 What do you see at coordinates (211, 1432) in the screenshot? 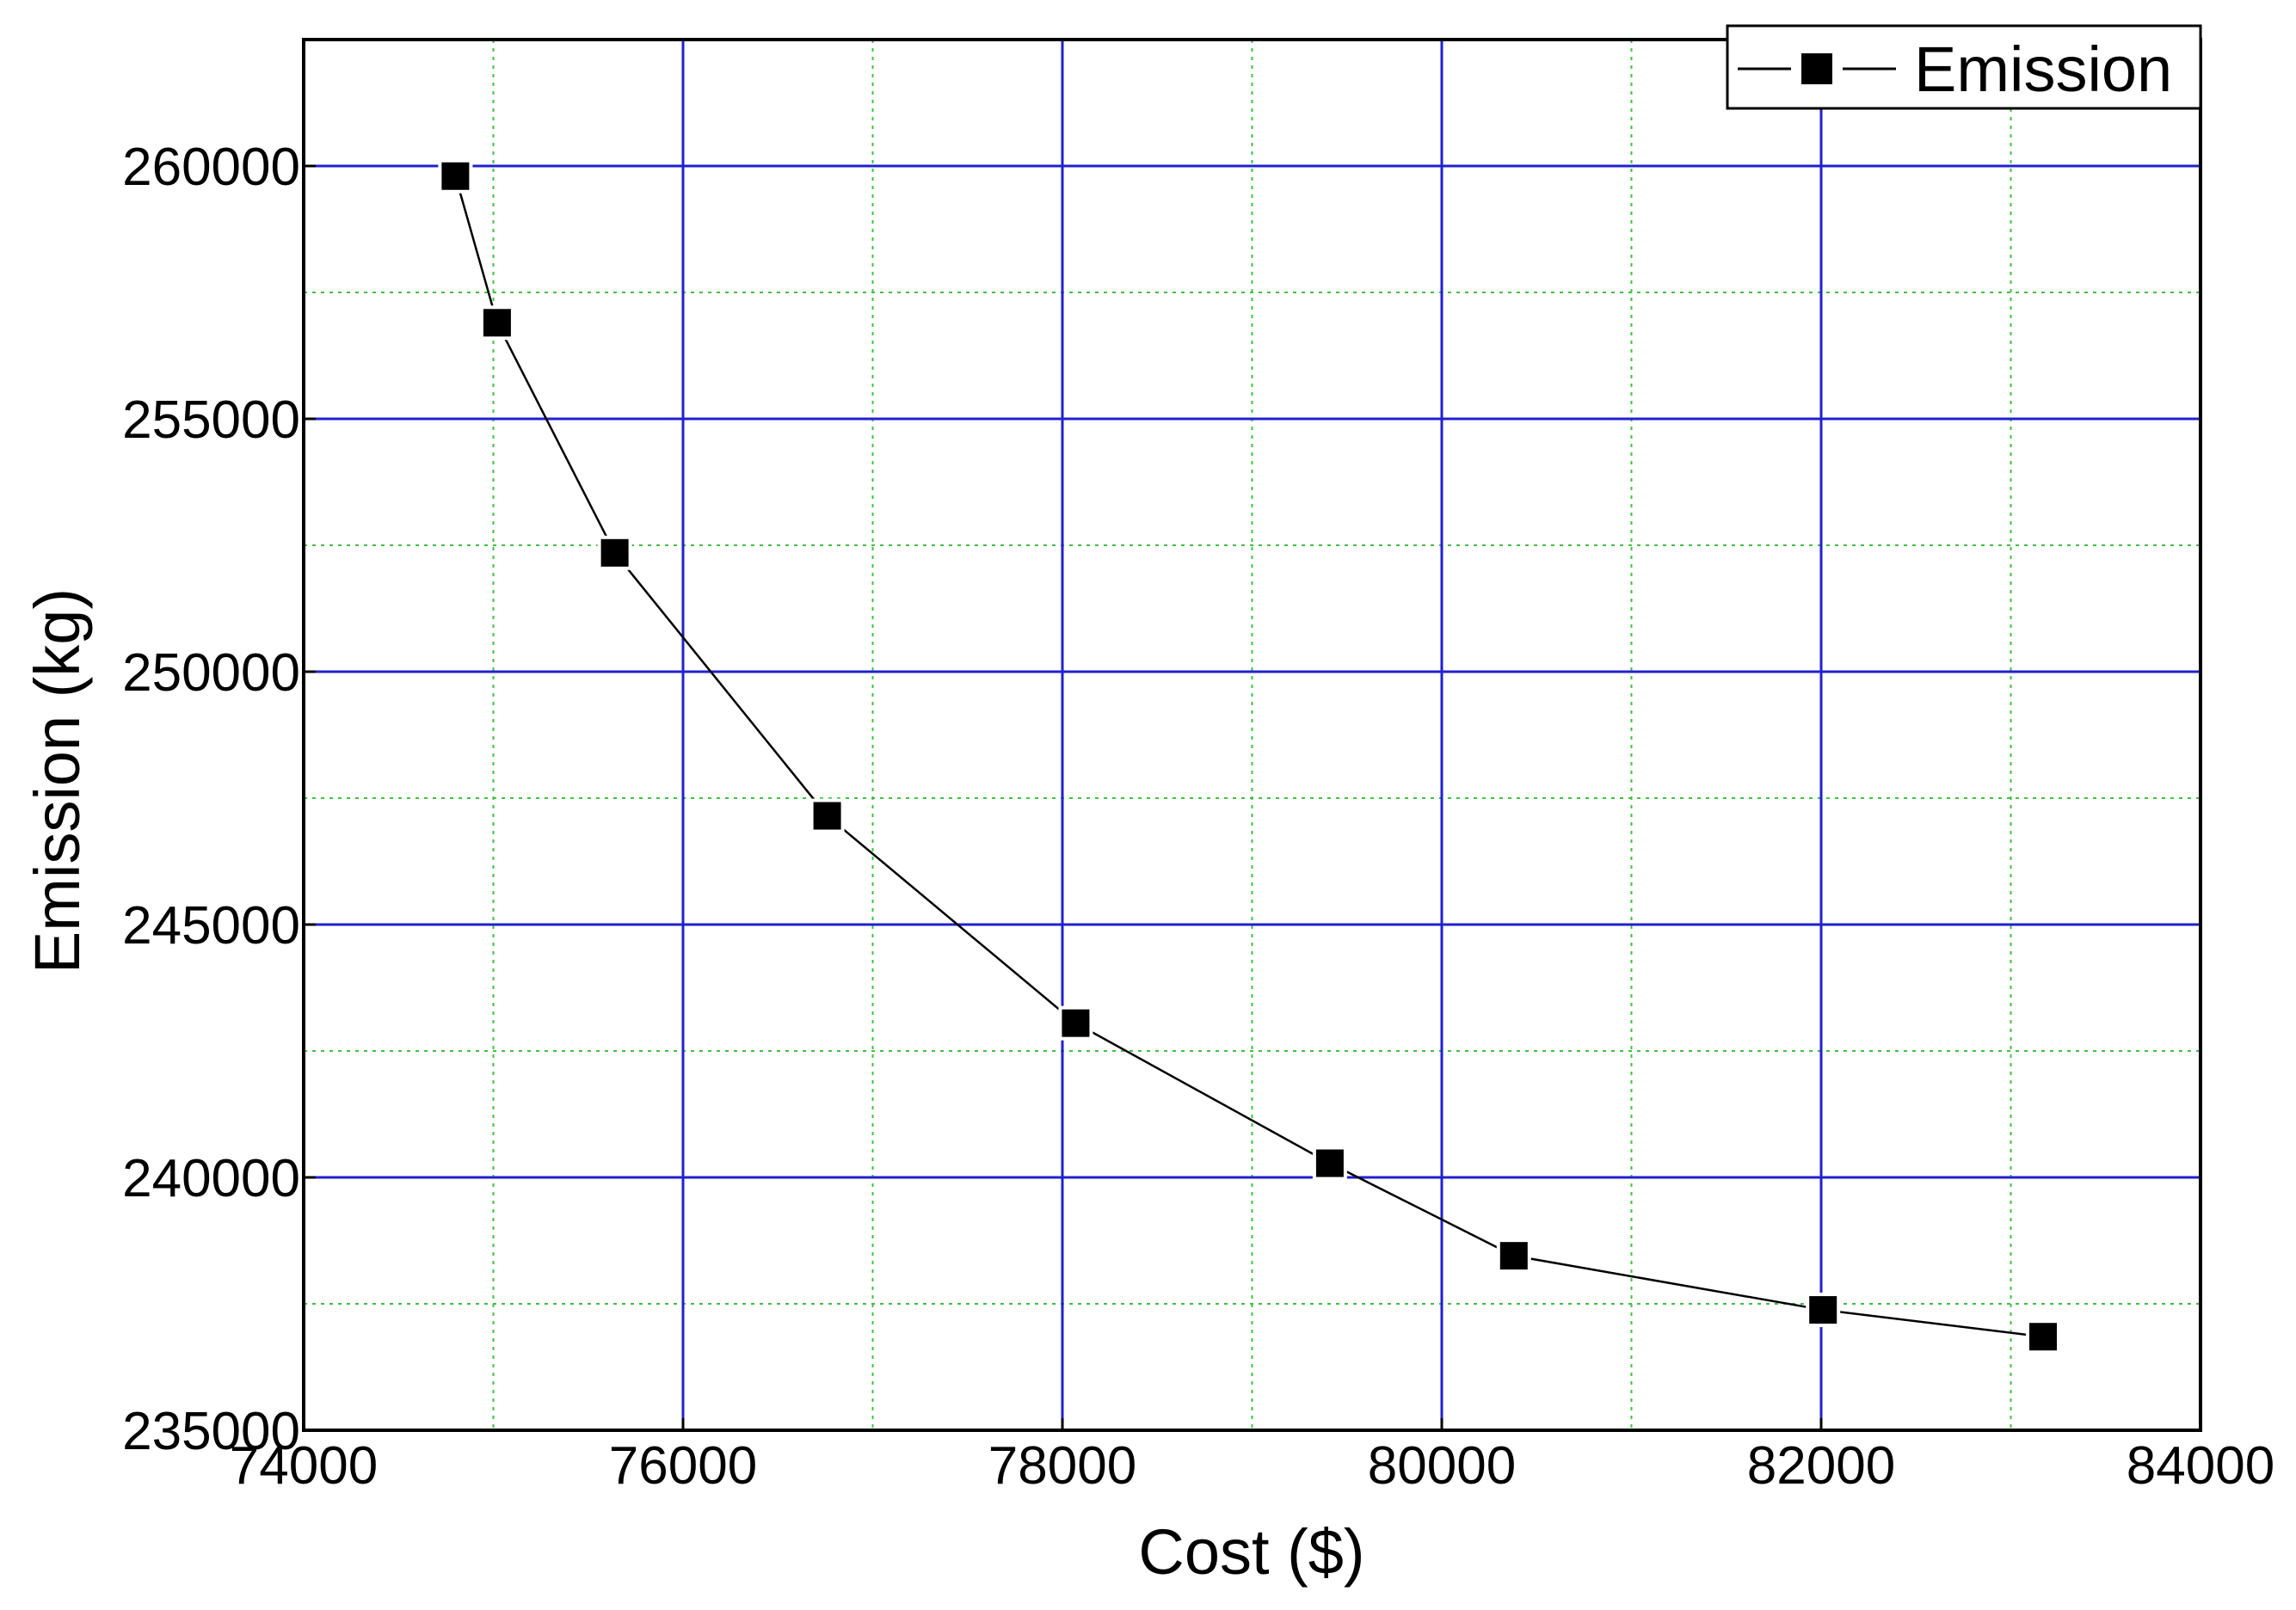
I see `y-tick-label: 235000` at bounding box center [211, 1432].